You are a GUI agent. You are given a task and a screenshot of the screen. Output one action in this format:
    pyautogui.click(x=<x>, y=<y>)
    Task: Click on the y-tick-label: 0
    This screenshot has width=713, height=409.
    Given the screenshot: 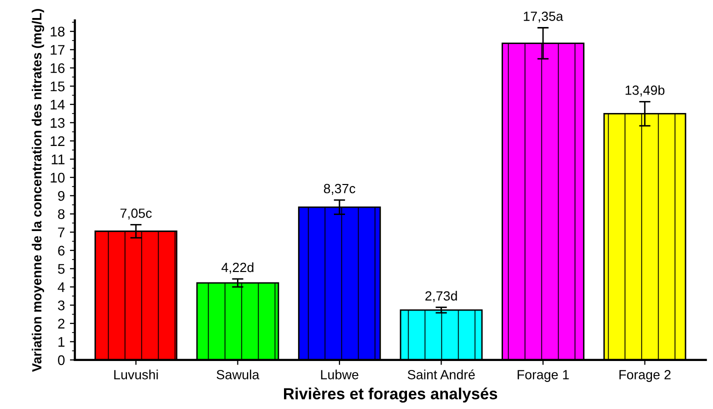 What is the action you would take?
    pyautogui.click(x=61, y=360)
    